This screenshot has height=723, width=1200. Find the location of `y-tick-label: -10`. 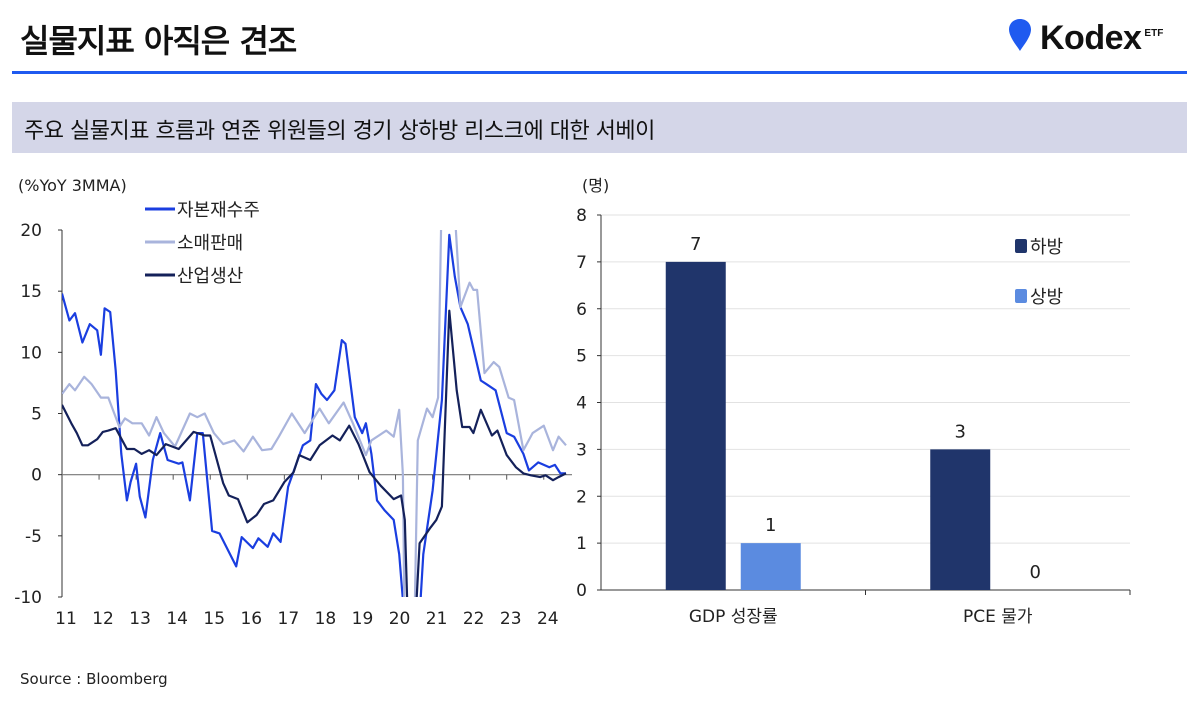

y-tick-label: -10 is located at coordinates (28, 598).